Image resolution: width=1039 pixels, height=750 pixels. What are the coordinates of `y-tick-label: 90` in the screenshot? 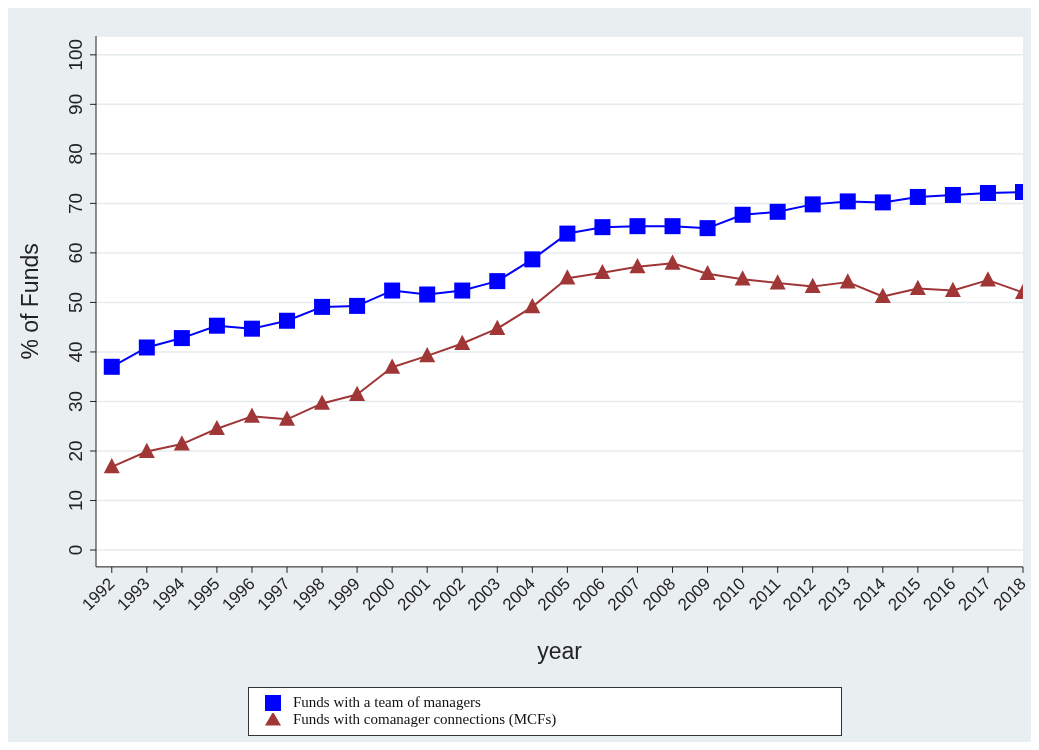 It's located at (75, 104).